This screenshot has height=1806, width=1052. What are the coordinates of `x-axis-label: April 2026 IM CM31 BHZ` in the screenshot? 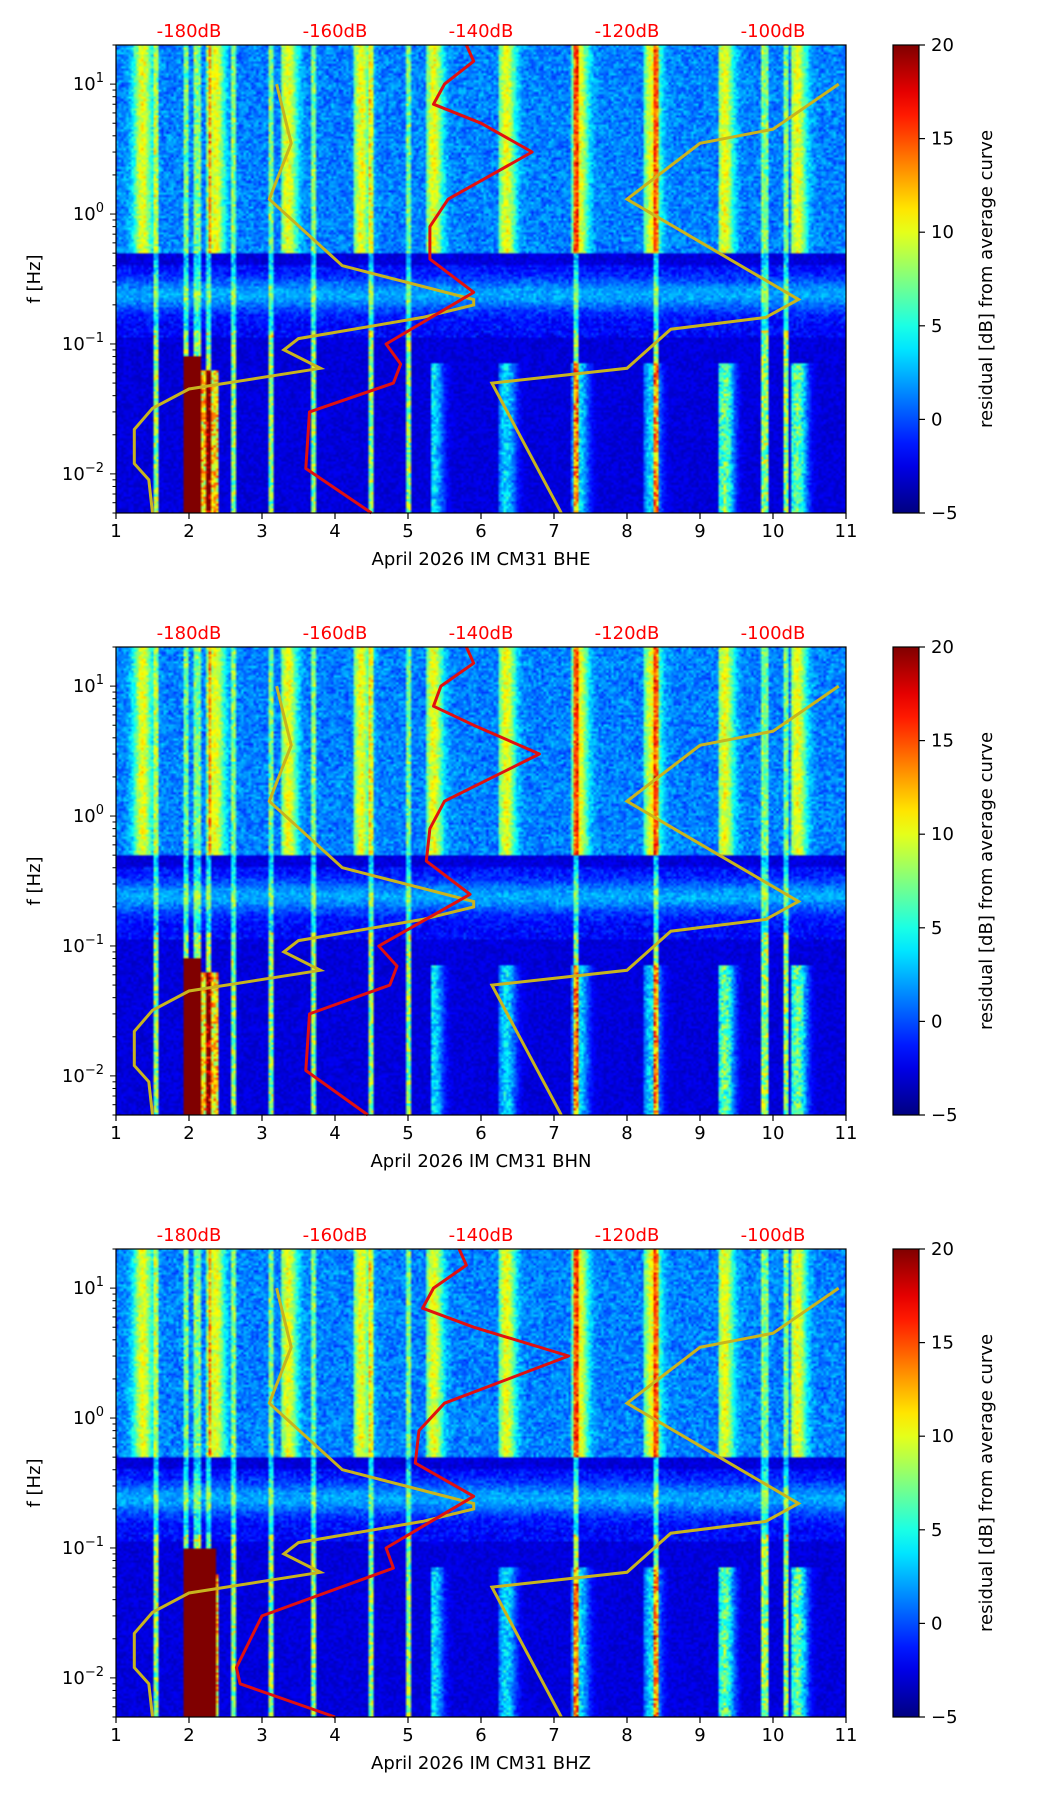 It's located at (481, 1763).